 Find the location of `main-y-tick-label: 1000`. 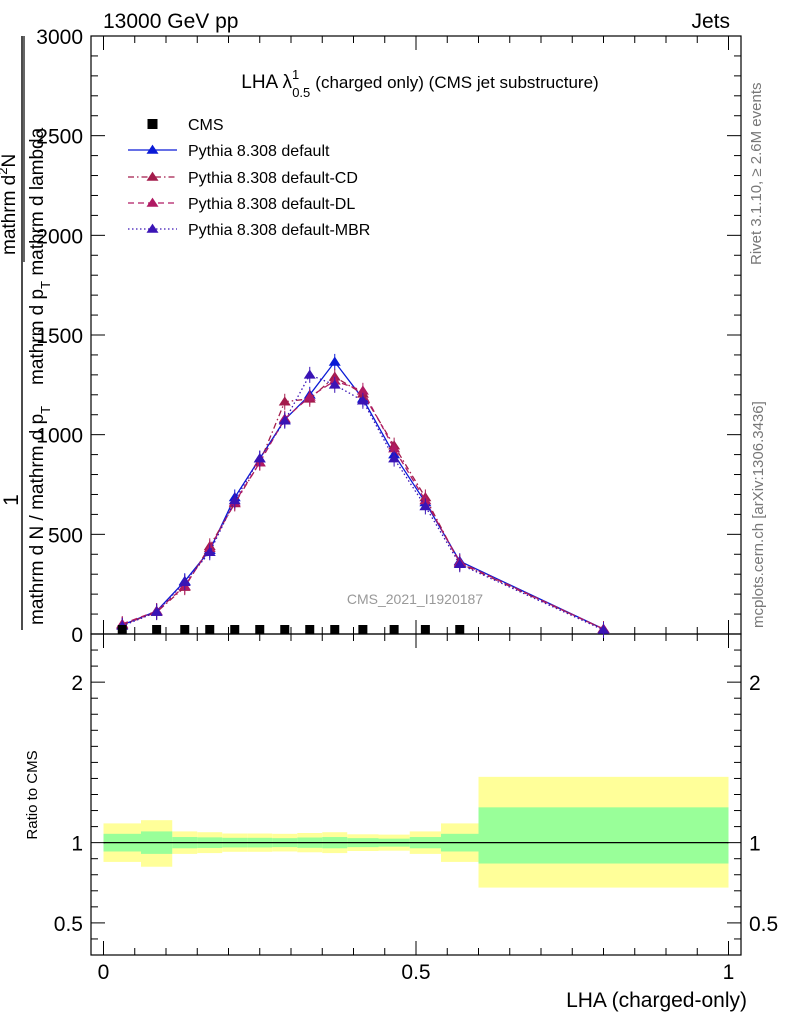

main-y-tick-label: 1000 is located at coordinates (59, 436).